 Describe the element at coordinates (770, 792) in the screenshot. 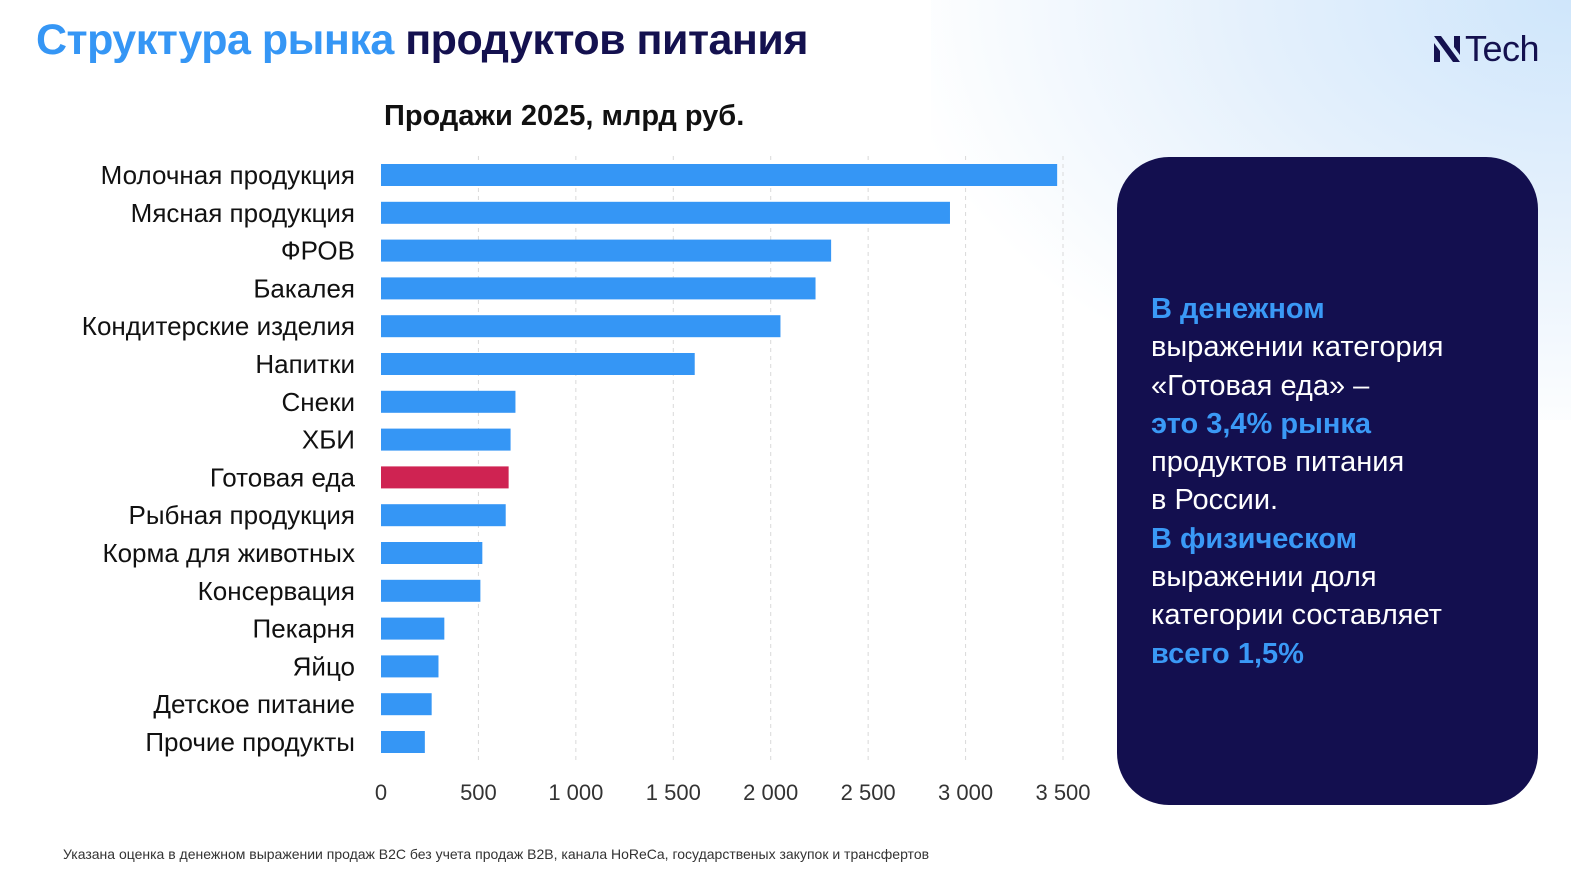

I see `x-tick-label: 2 000` at that location.